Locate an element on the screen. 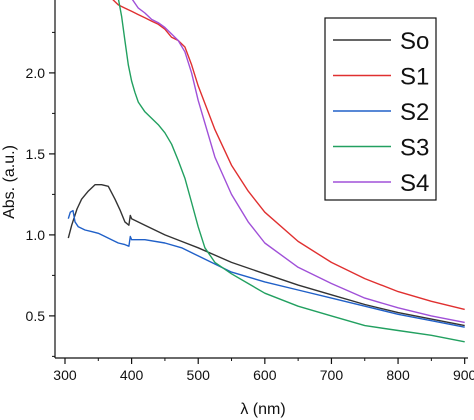 This screenshot has height=420, width=474. legend-box is located at coordinates (380, 109).